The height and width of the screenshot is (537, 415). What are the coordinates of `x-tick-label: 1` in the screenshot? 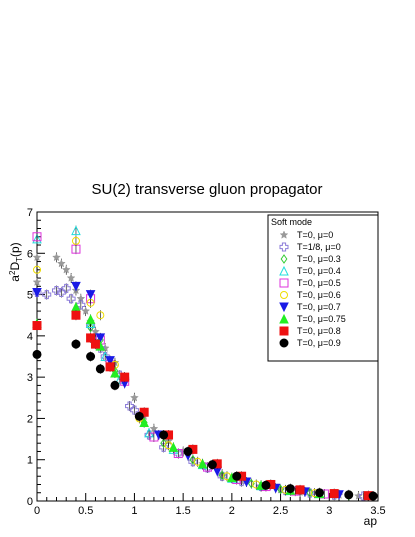 It's located at (134, 511).